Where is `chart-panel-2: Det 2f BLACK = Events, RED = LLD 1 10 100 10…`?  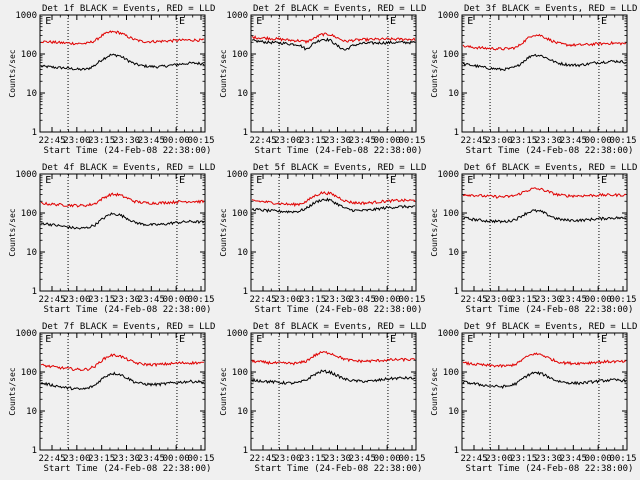
chart-panel-2: Det 2f BLACK = Events, RED = LLD 1 10 100 10… is located at coordinates (322, 80).